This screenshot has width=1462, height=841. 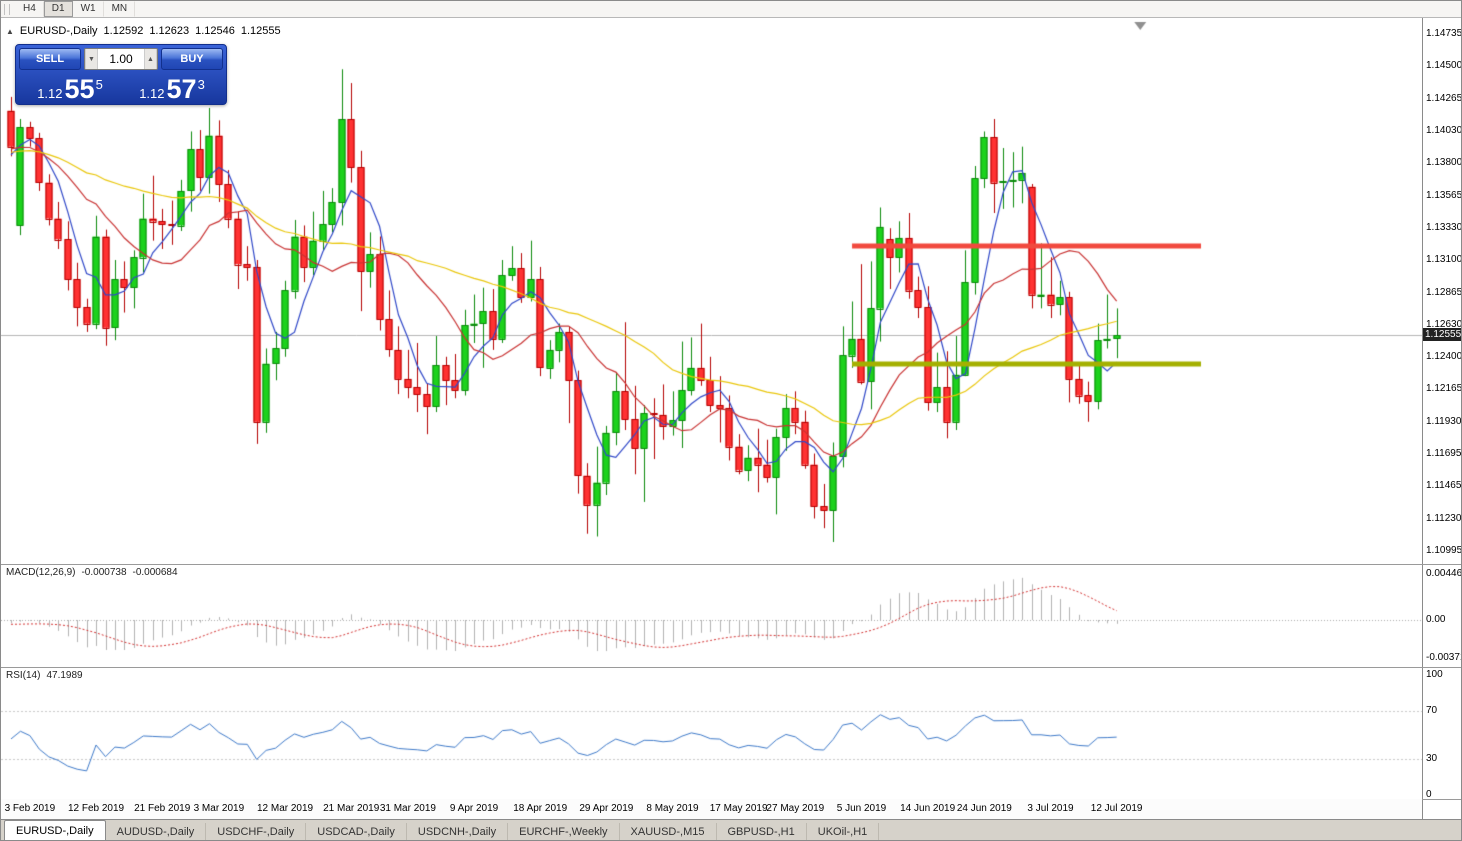 I want to click on timeframe-button-mn: MN, so click(x=120, y=9).